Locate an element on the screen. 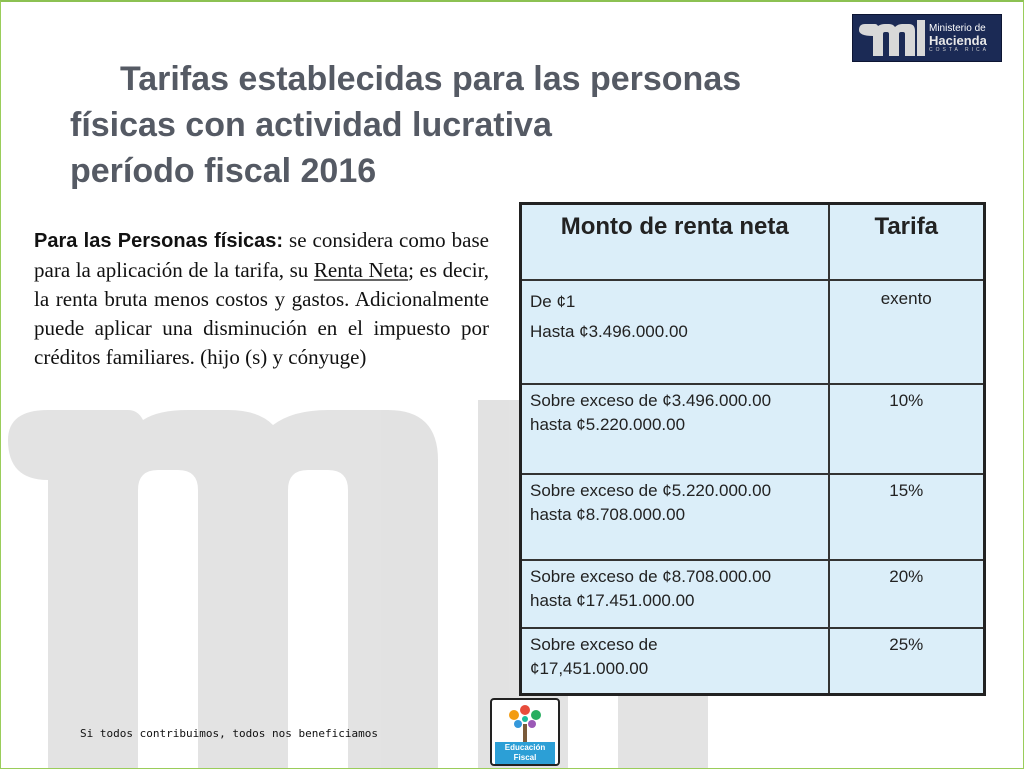 The image size is (1024, 769). amount-cell: Sobre exceso de ¢17,451.000.00 is located at coordinates (674, 660).